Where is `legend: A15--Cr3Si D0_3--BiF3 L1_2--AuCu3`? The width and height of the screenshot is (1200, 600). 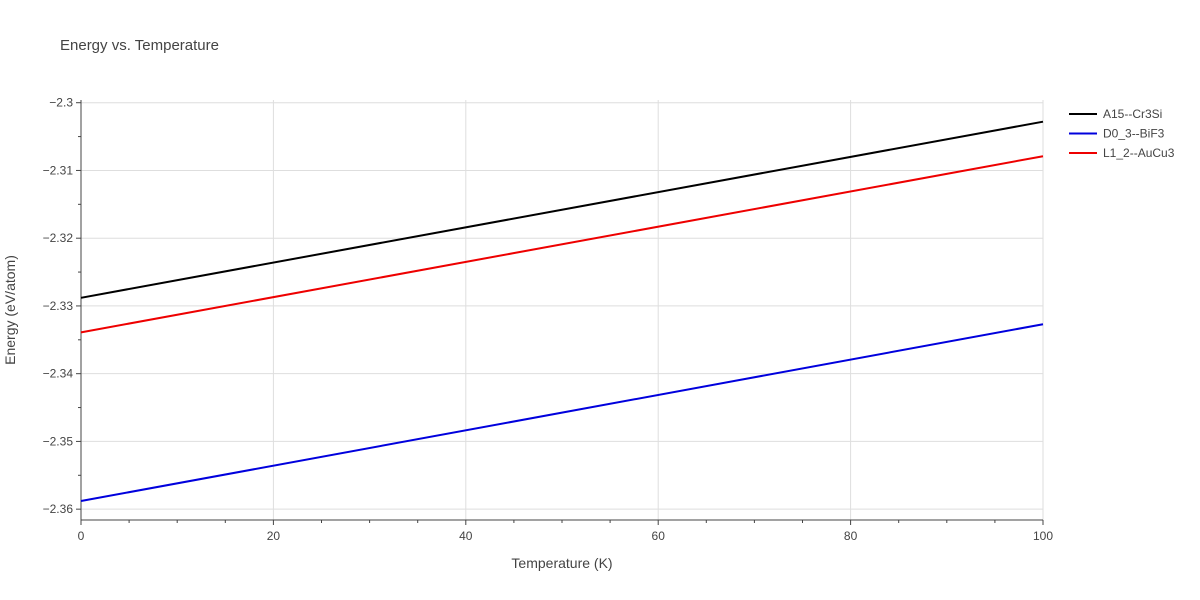
legend: A15--Cr3Si D0_3--BiF3 L1_2--AuCu3 is located at coordinates (1122, 133).